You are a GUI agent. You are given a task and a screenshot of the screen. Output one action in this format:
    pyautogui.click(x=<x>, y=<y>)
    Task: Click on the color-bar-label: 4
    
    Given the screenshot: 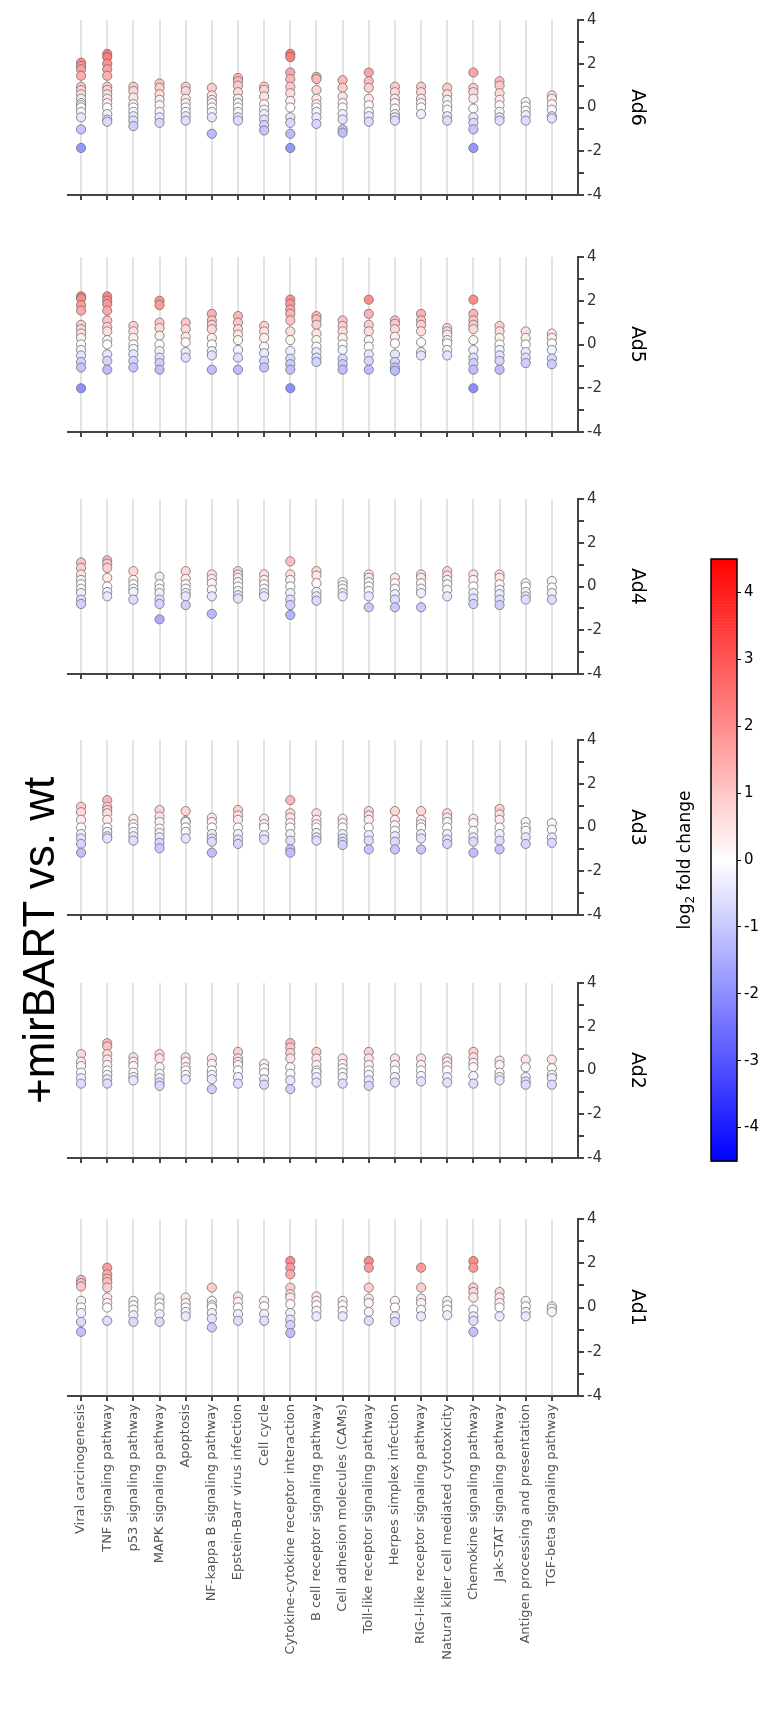 What is the action you would take?
    pyautogui.click(x=749, y=591)
    